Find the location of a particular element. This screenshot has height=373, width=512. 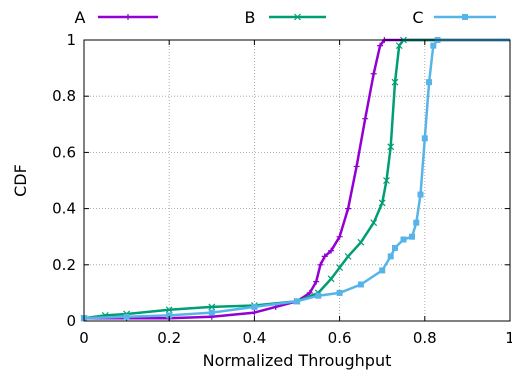

y-tick-label: 0 is located at coordinates (71, 321).